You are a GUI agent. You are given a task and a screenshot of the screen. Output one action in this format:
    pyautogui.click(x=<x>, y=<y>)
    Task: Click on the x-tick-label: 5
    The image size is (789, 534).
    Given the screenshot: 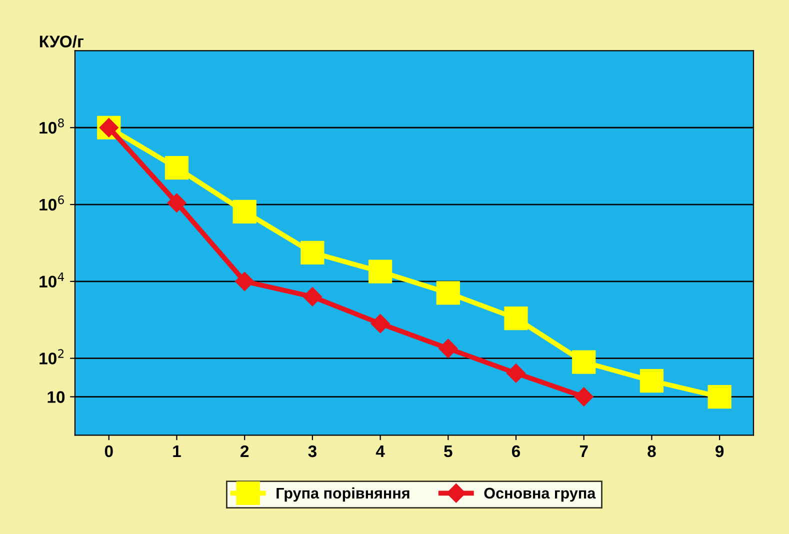 What is the action you would take?
    pyautogui.click(x=448, y=452)
    